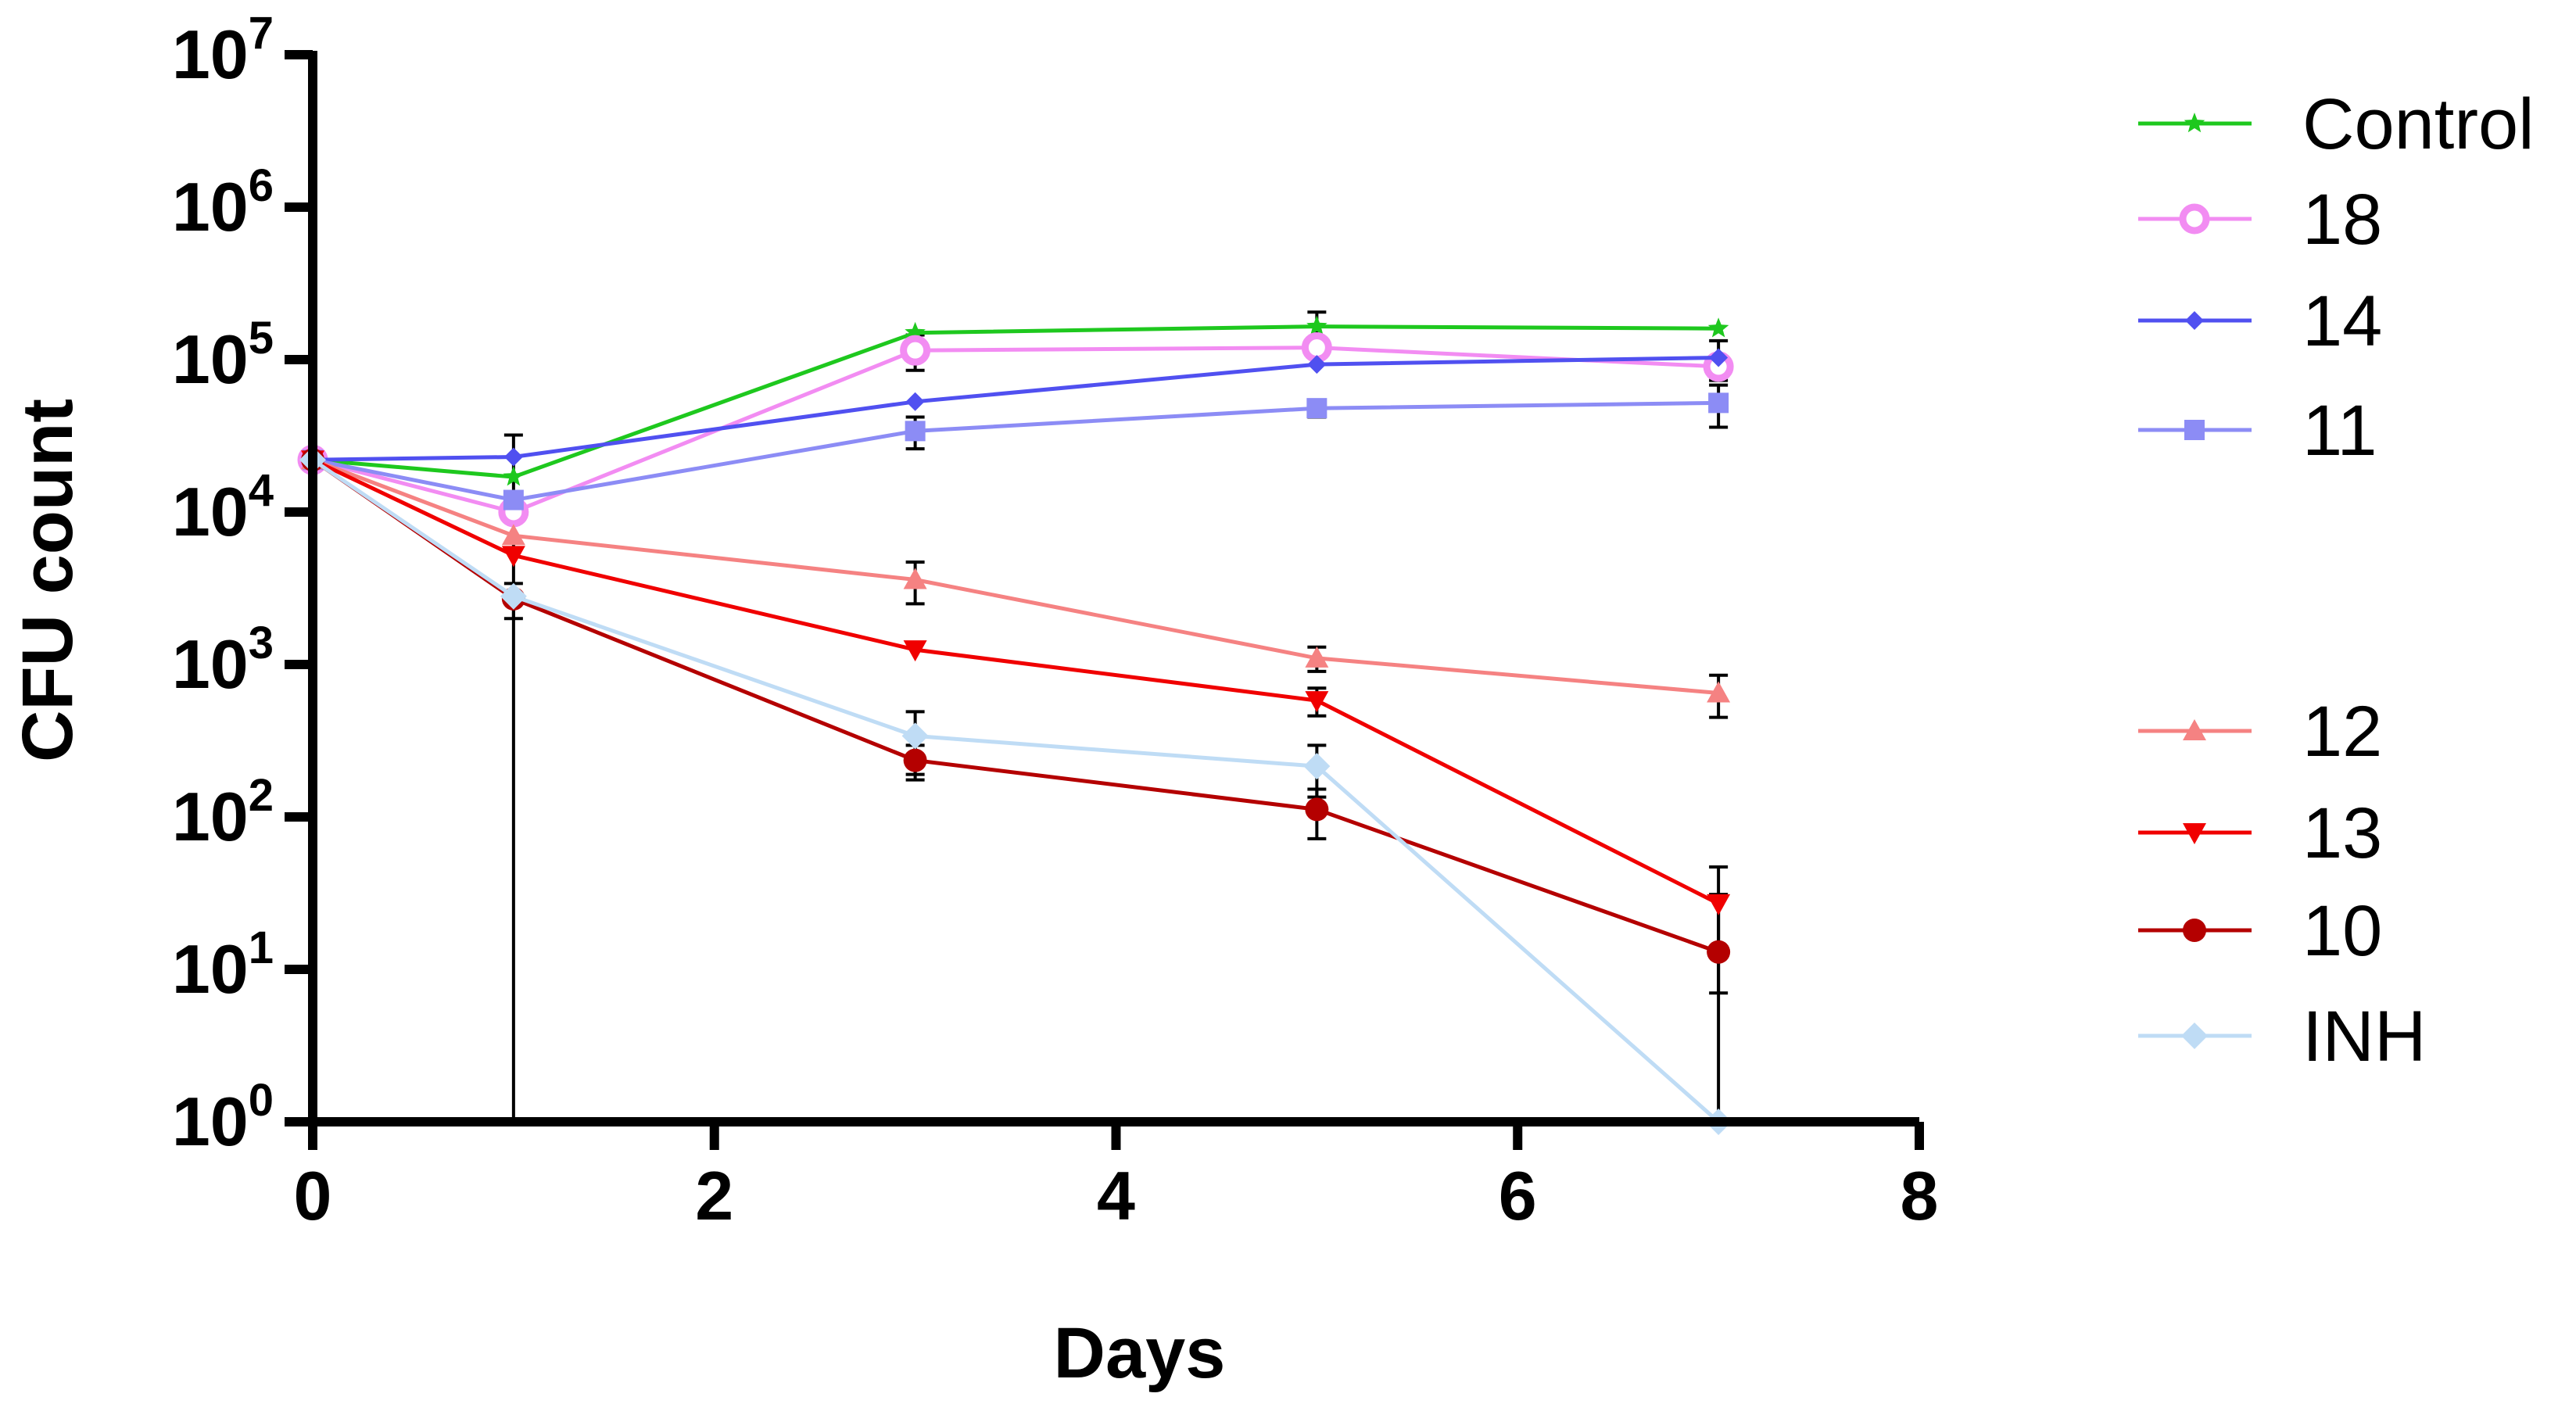 This screenshot has height=1422, width=2576. Describe the element at coordinates (1015, 451) in the screenshot. I see `series-11-line` at that location.